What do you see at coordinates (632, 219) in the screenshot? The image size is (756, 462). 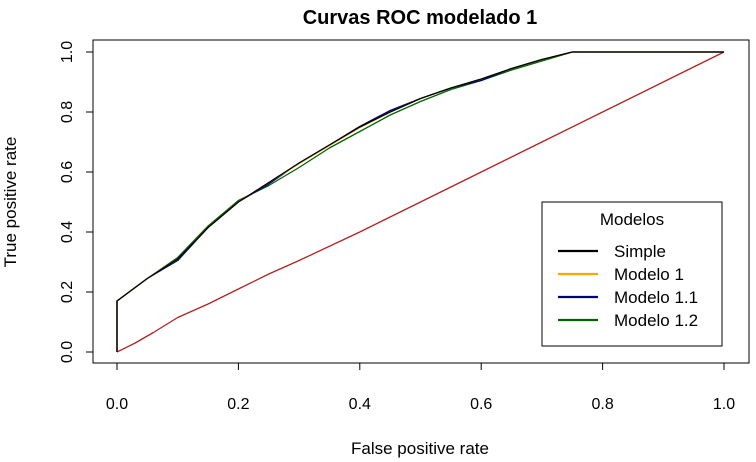 I see `legend-title: Modelos` at bounding box center [632, 219].